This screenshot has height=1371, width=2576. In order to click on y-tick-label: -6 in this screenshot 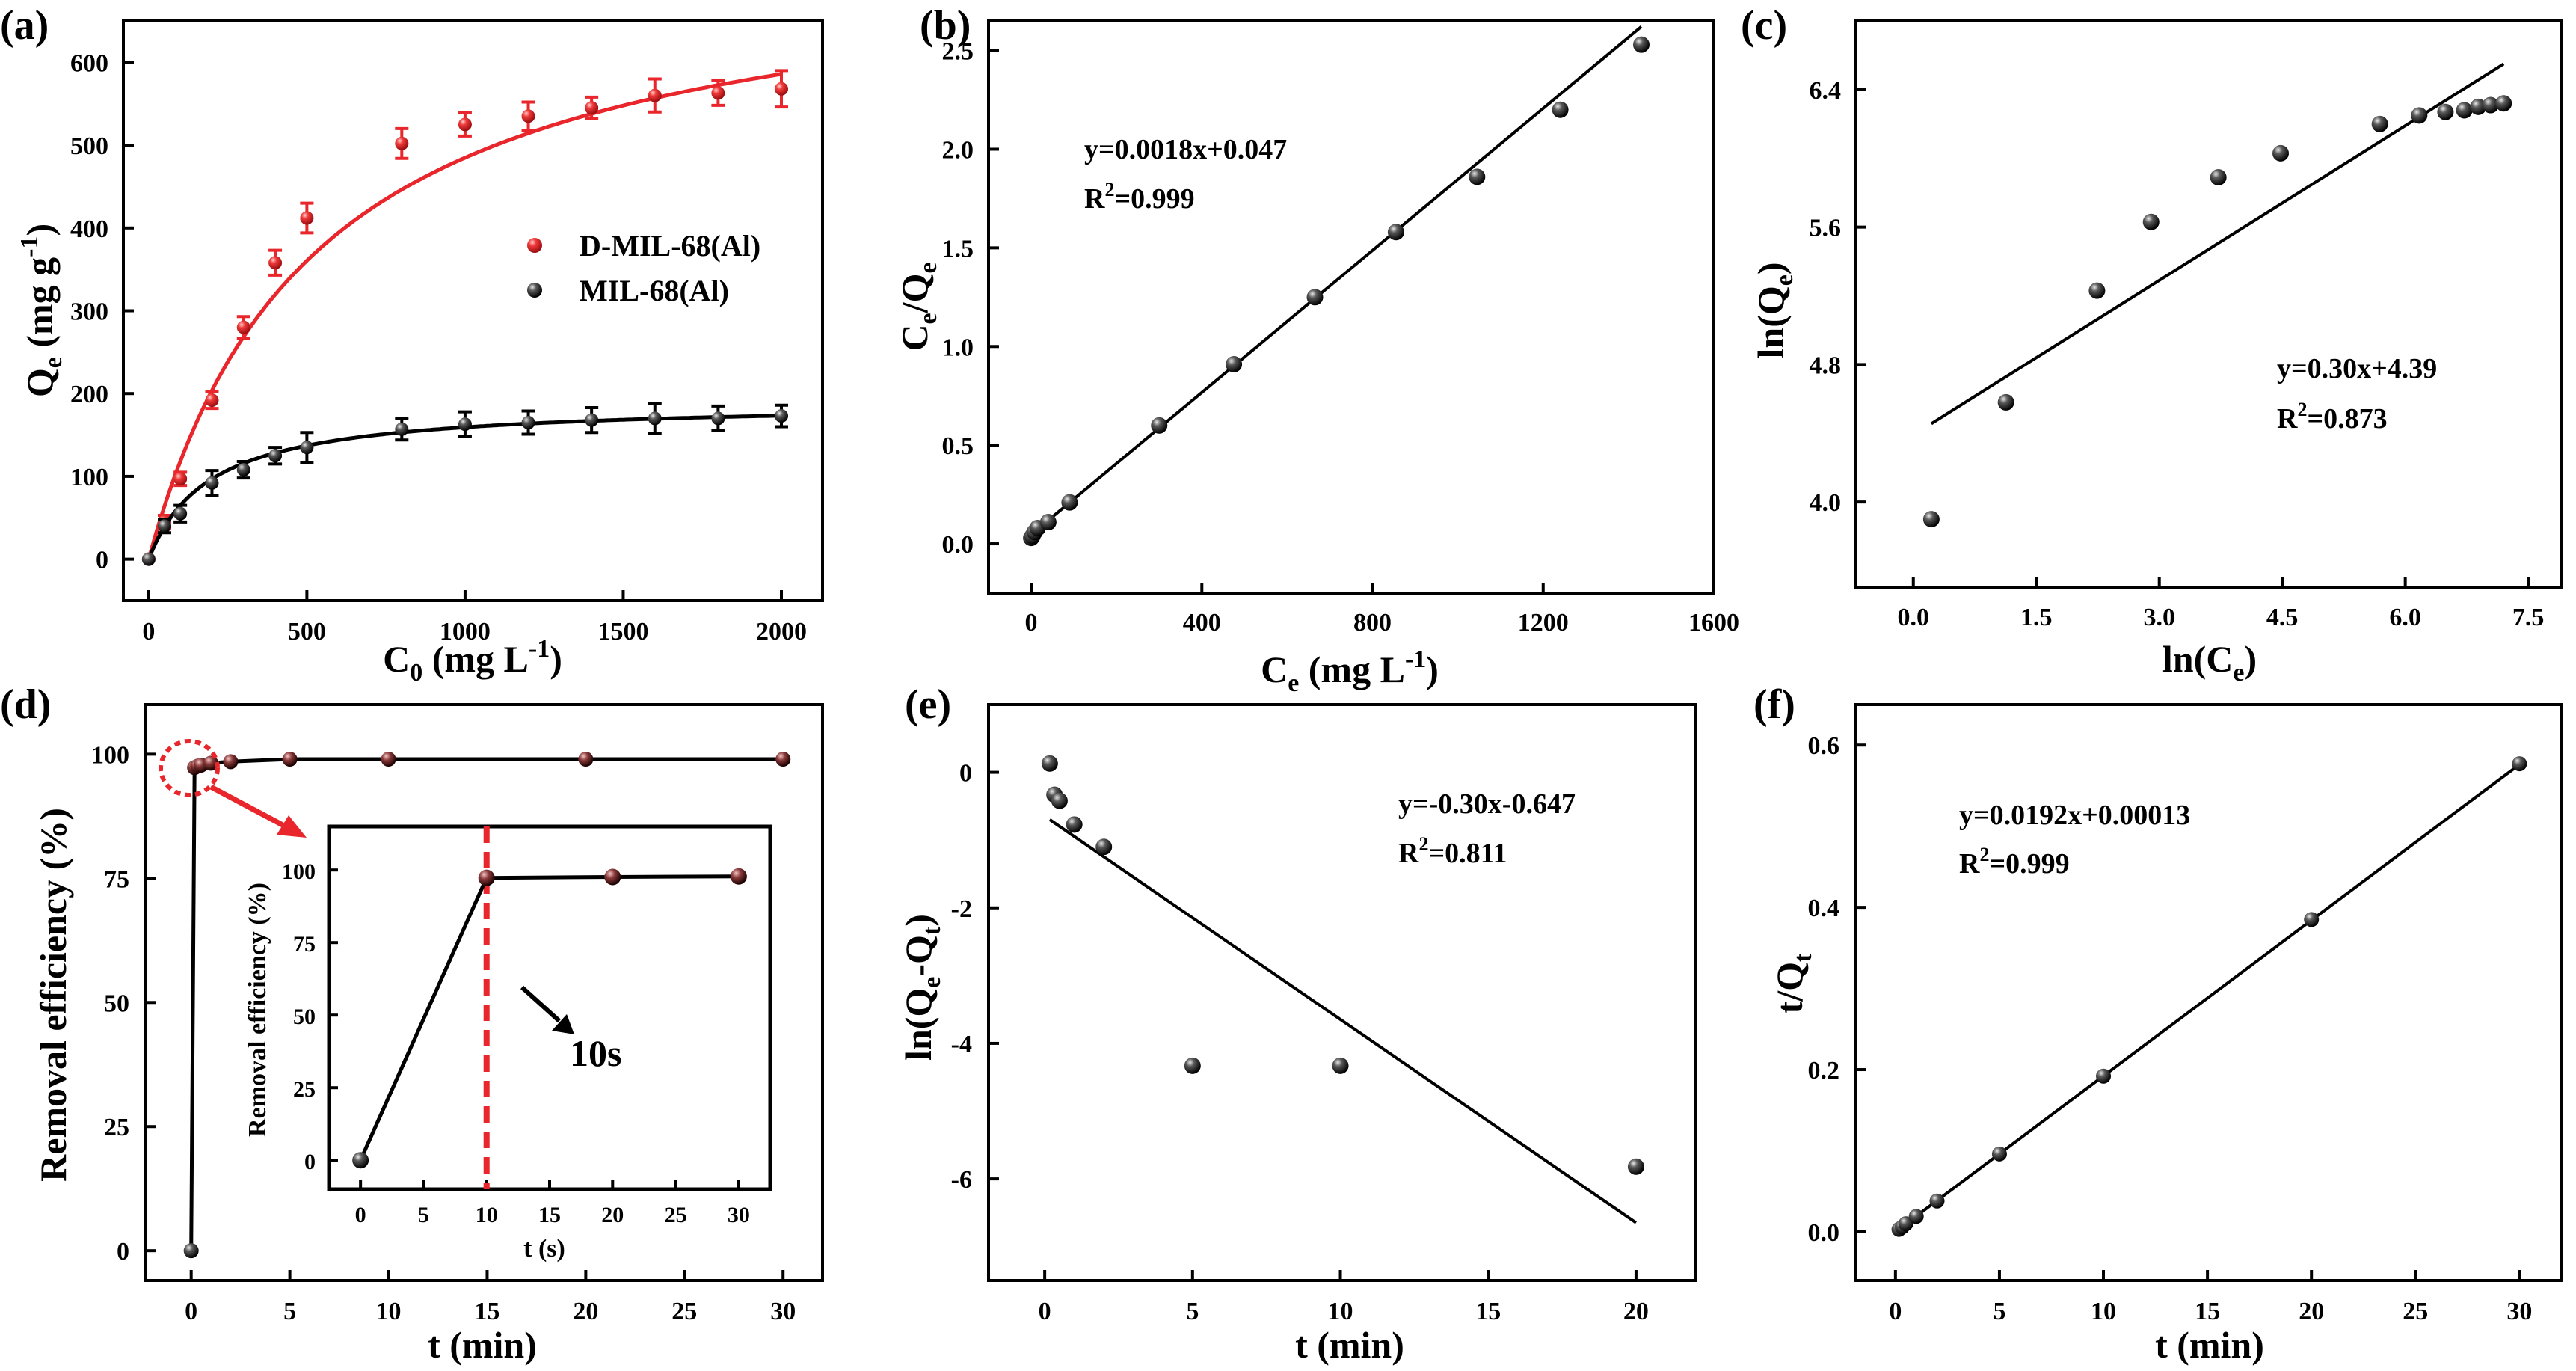, I will do `click(961, 1180)`.